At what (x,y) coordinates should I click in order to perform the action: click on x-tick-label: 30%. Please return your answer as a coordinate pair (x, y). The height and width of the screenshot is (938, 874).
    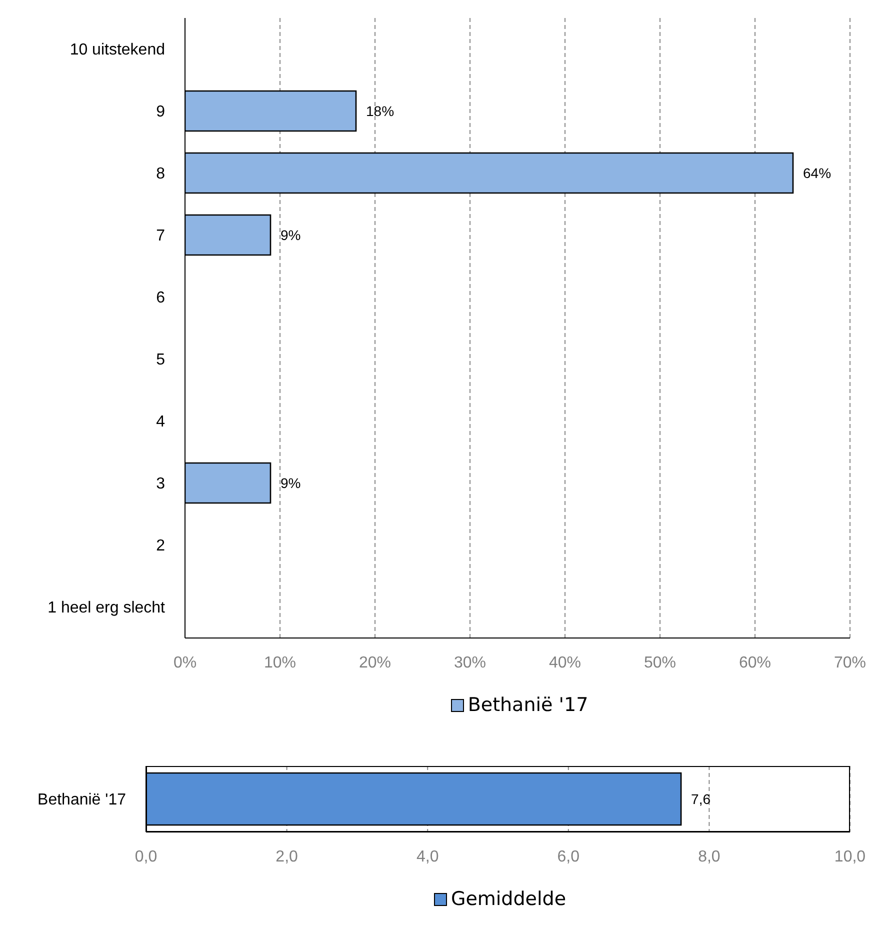
    Looking at the image, I should click on (470, 663).